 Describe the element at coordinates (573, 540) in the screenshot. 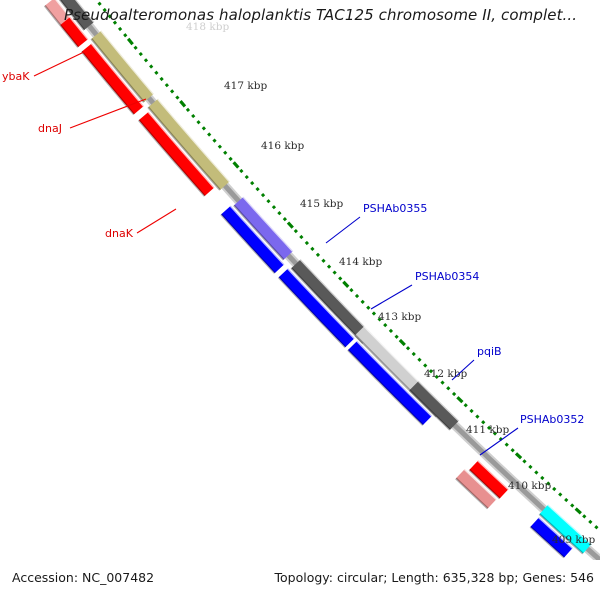

I see `ruler-tick-label: 409 kbp` at that location.